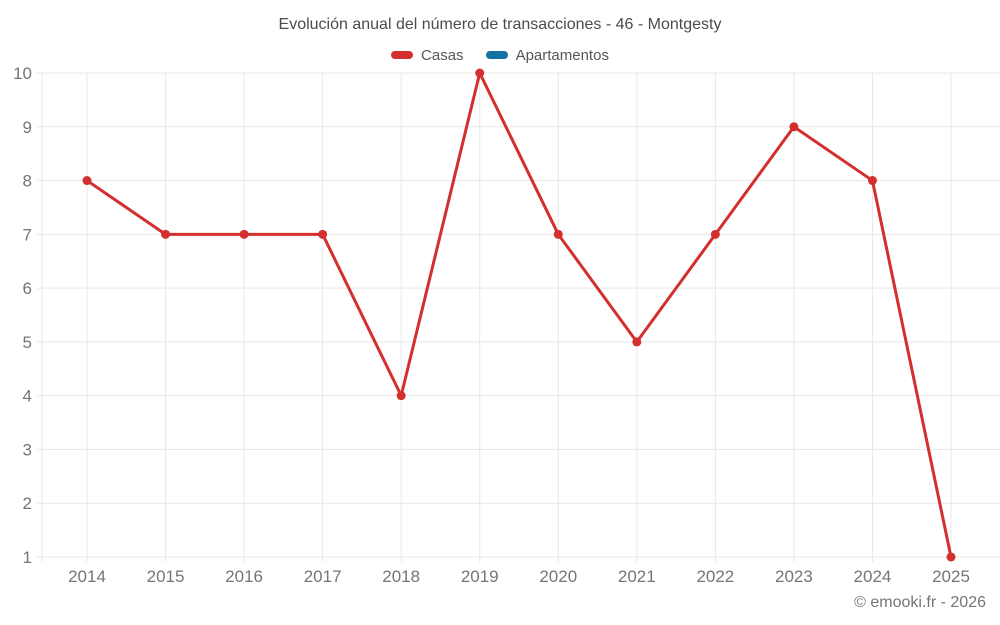  What do you see at coordinates (715, 576) in the screenshot?
I see `x-tick-label: 2022` at bounding box center [715, 576].